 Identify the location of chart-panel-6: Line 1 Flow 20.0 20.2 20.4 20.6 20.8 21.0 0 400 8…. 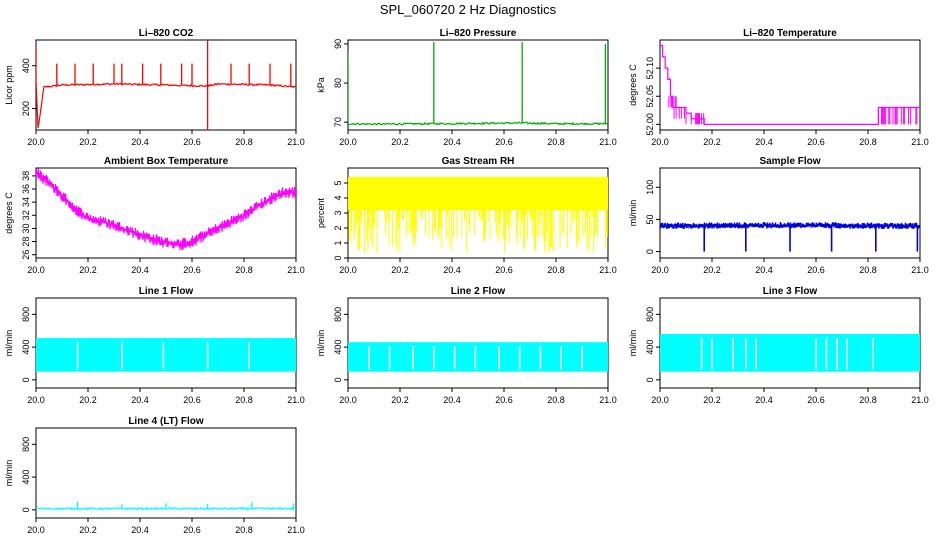
(154, 345).